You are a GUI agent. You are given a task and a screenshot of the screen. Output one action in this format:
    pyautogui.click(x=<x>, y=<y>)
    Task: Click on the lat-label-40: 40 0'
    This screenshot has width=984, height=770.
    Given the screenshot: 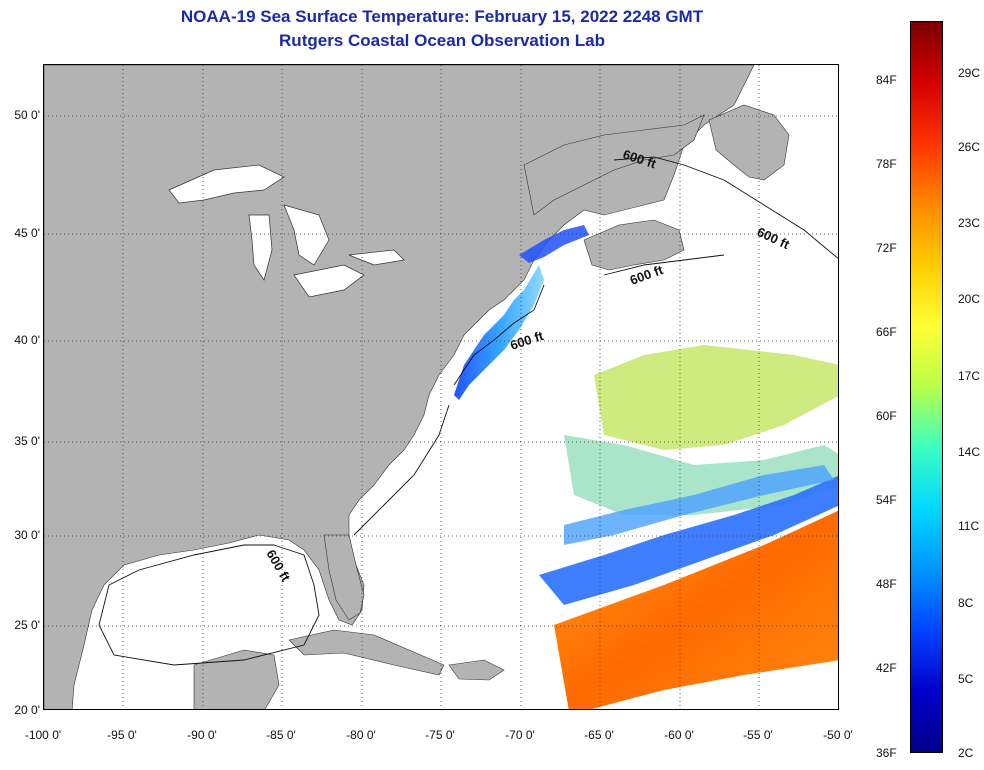 What is the action you would take?
    pyautogui.click(x=27, y=340)
    